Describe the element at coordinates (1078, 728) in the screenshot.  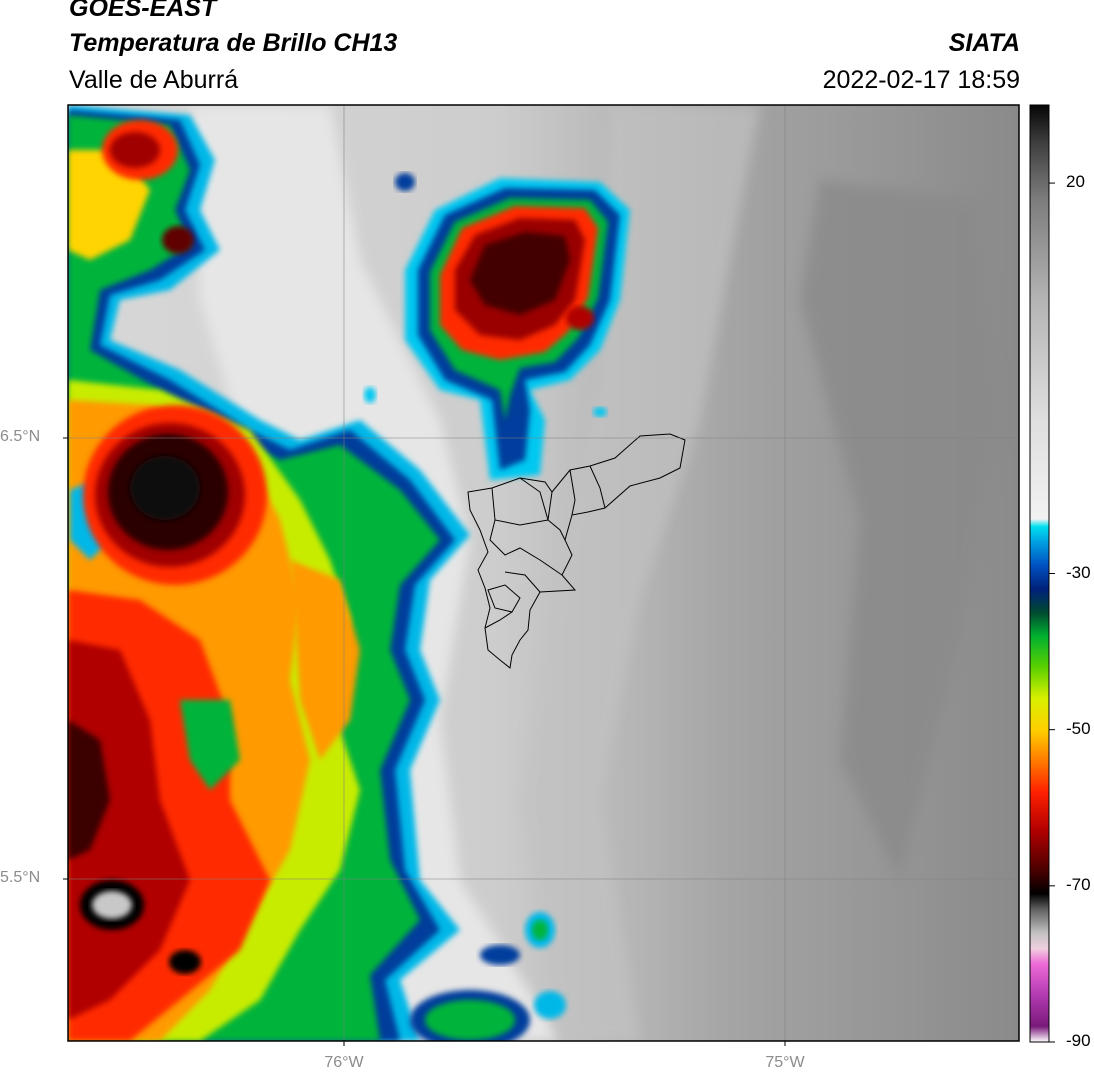
I see `colorbar-tick-label: -50` at that location.